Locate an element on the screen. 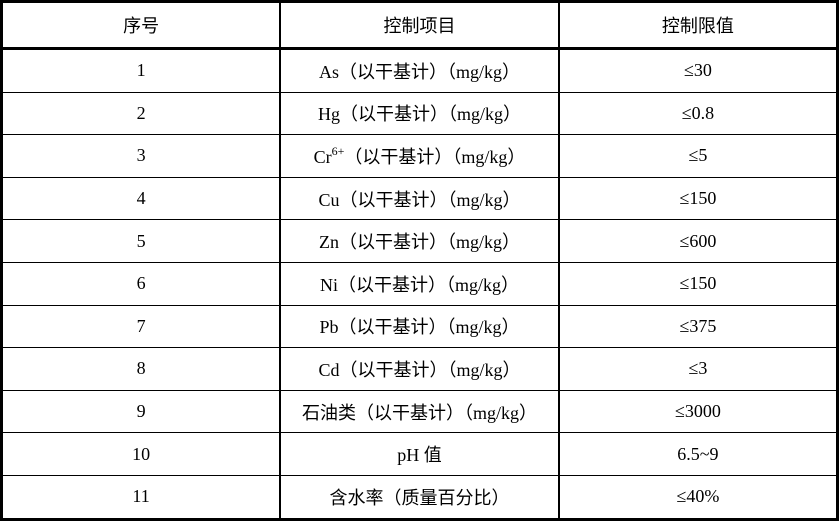  control-limit: ≤30 is located at coordinates (698, 70).